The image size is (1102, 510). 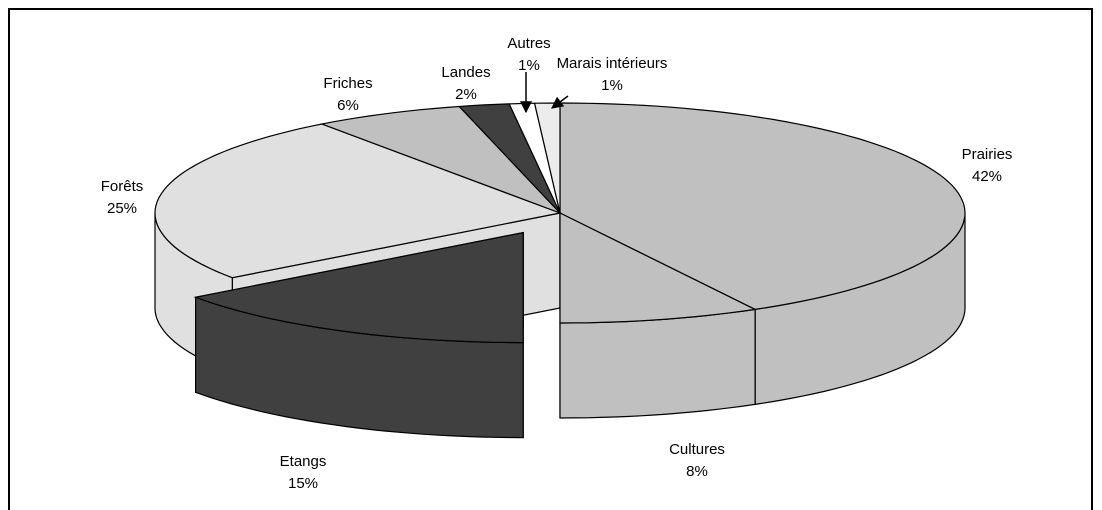 I want to click on value-label: 8%, so click(x=697, y=471).